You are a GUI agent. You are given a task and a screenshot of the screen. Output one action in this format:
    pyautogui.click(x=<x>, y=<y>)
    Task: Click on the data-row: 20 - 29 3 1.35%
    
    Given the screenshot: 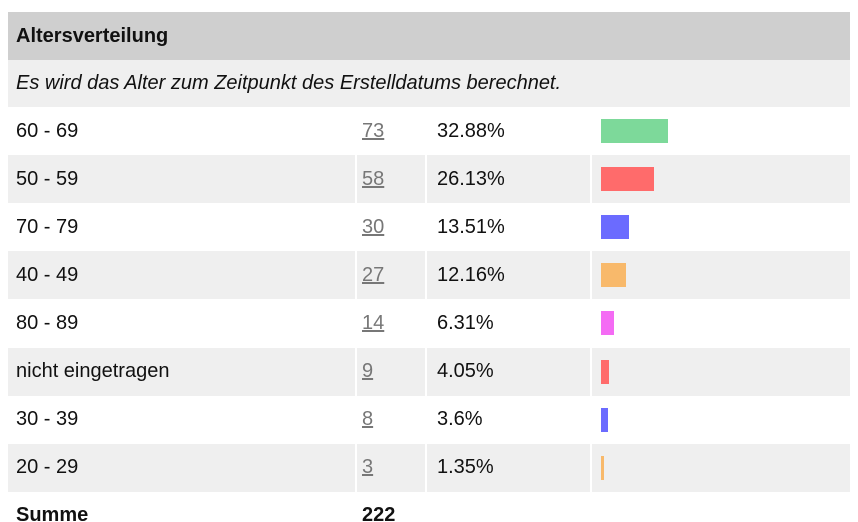 What is the action you would take?
    pyautogui.click(x=429, y=467)
    